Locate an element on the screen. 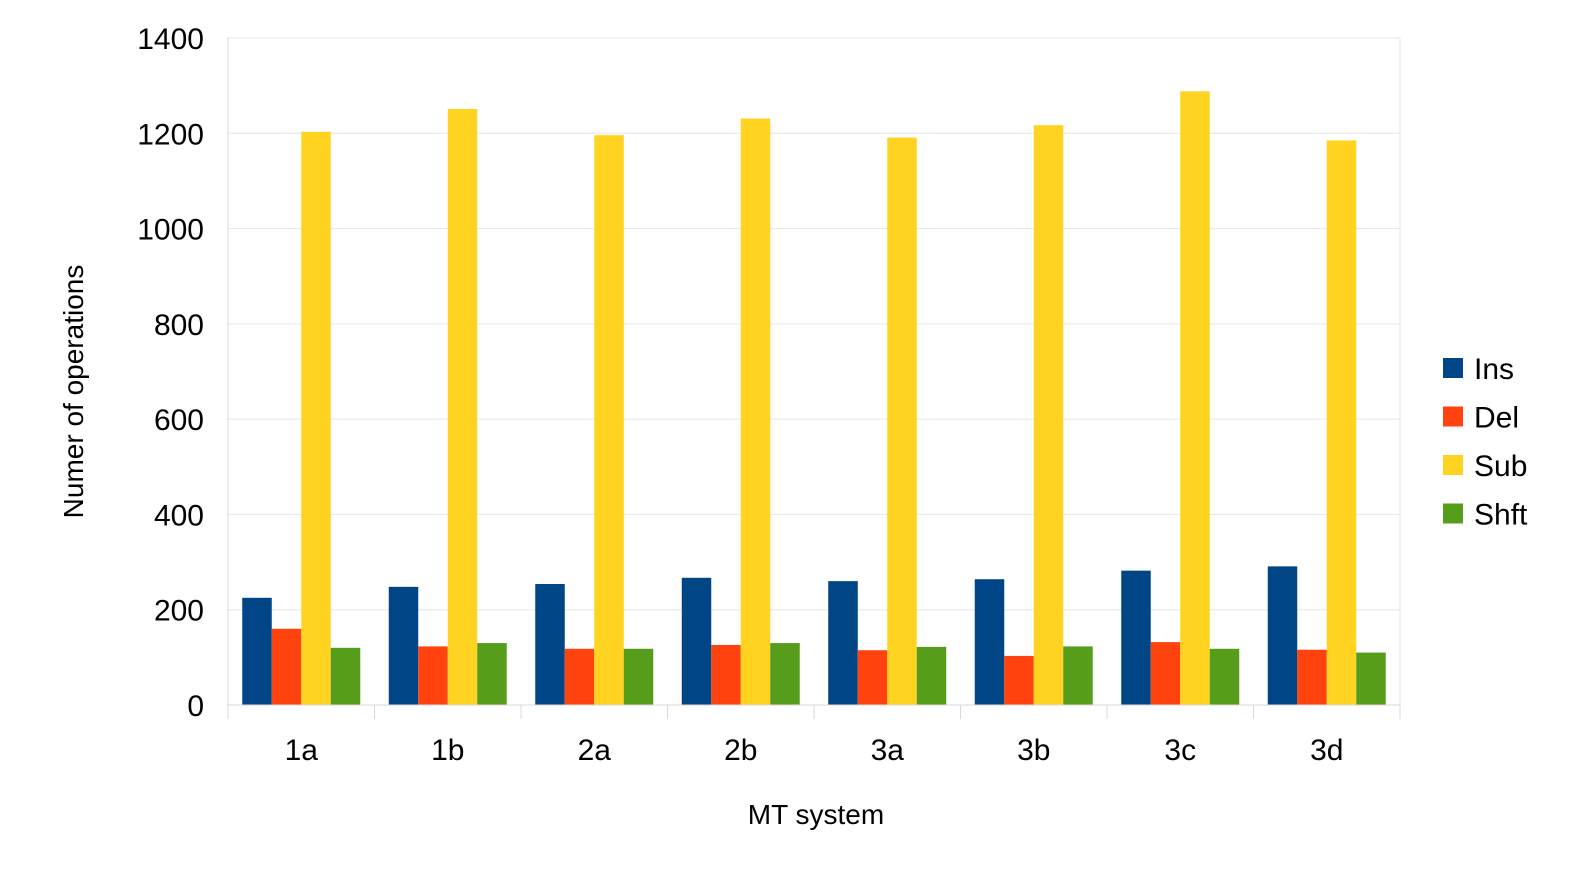 The image size is (1576, 887). legend-label-del: Del is located at coordinates (1496, 418).